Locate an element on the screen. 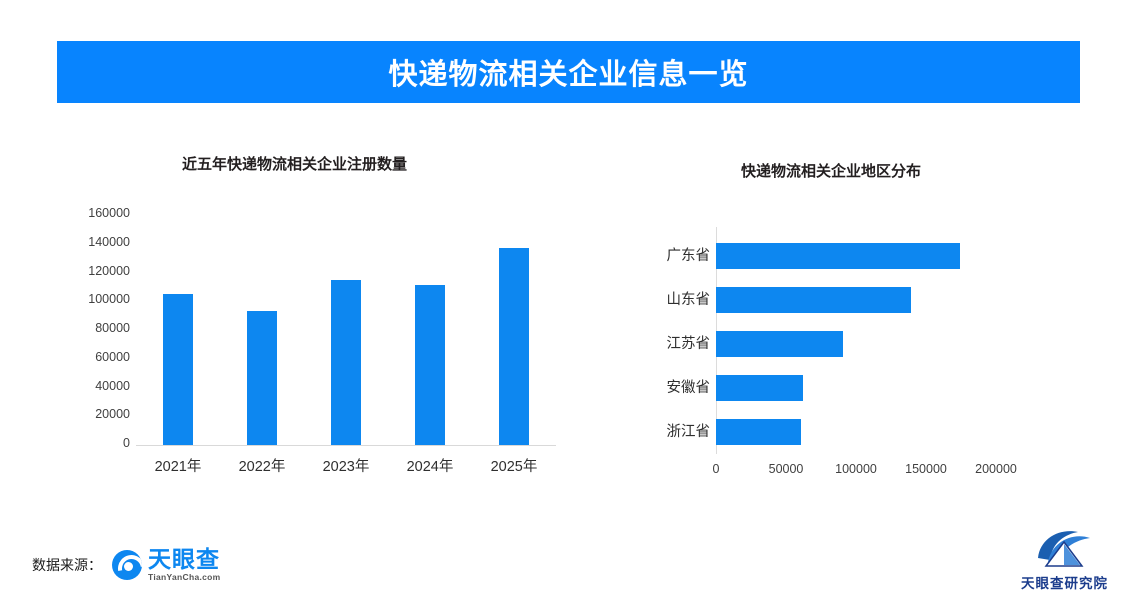  y-tick-label: 60000 is located at coordinates (112, 356).